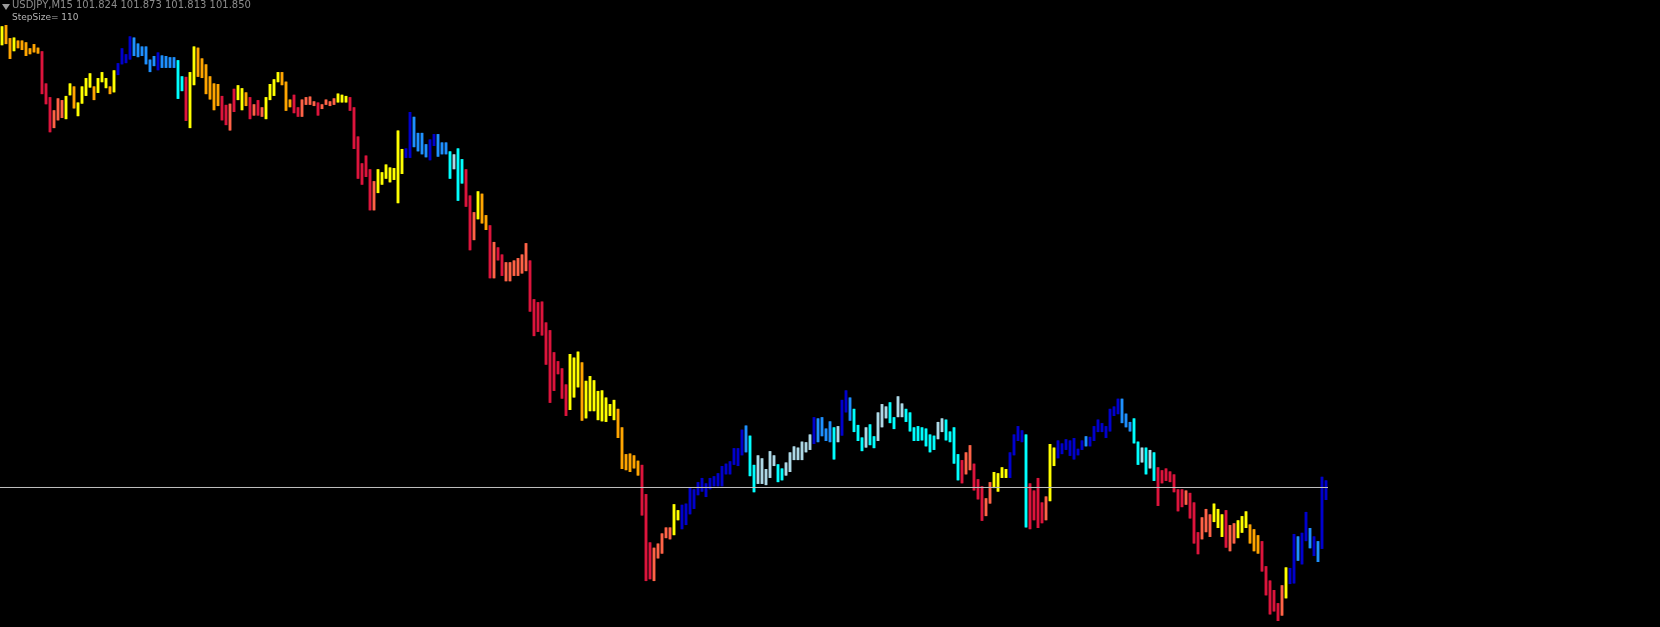 The image size is (1660, 627). What do you see at coordinates (45, 16) in the screenshot?
I see `chart-subtitle: StepSize= 110` at bounding box center [45, 16].